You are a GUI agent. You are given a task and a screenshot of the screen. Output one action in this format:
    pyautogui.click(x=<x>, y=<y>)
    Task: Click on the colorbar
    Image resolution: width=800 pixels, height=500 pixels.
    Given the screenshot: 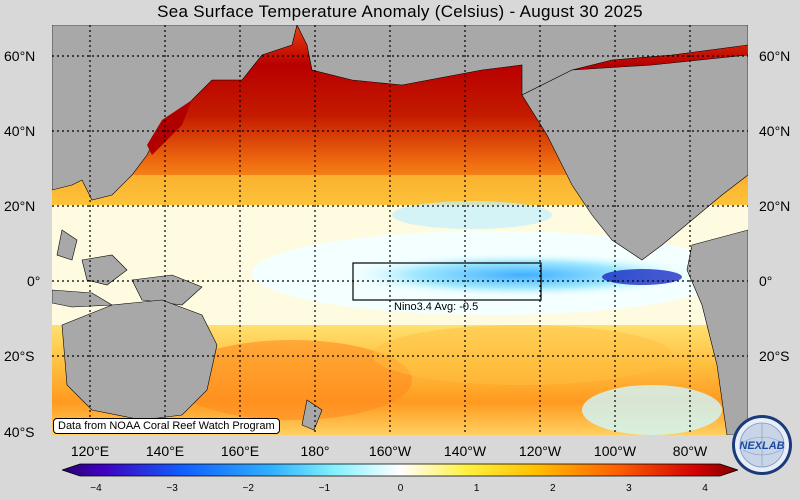 What is the action you would take?
    pyautogui.click(x=400, y=470)
    